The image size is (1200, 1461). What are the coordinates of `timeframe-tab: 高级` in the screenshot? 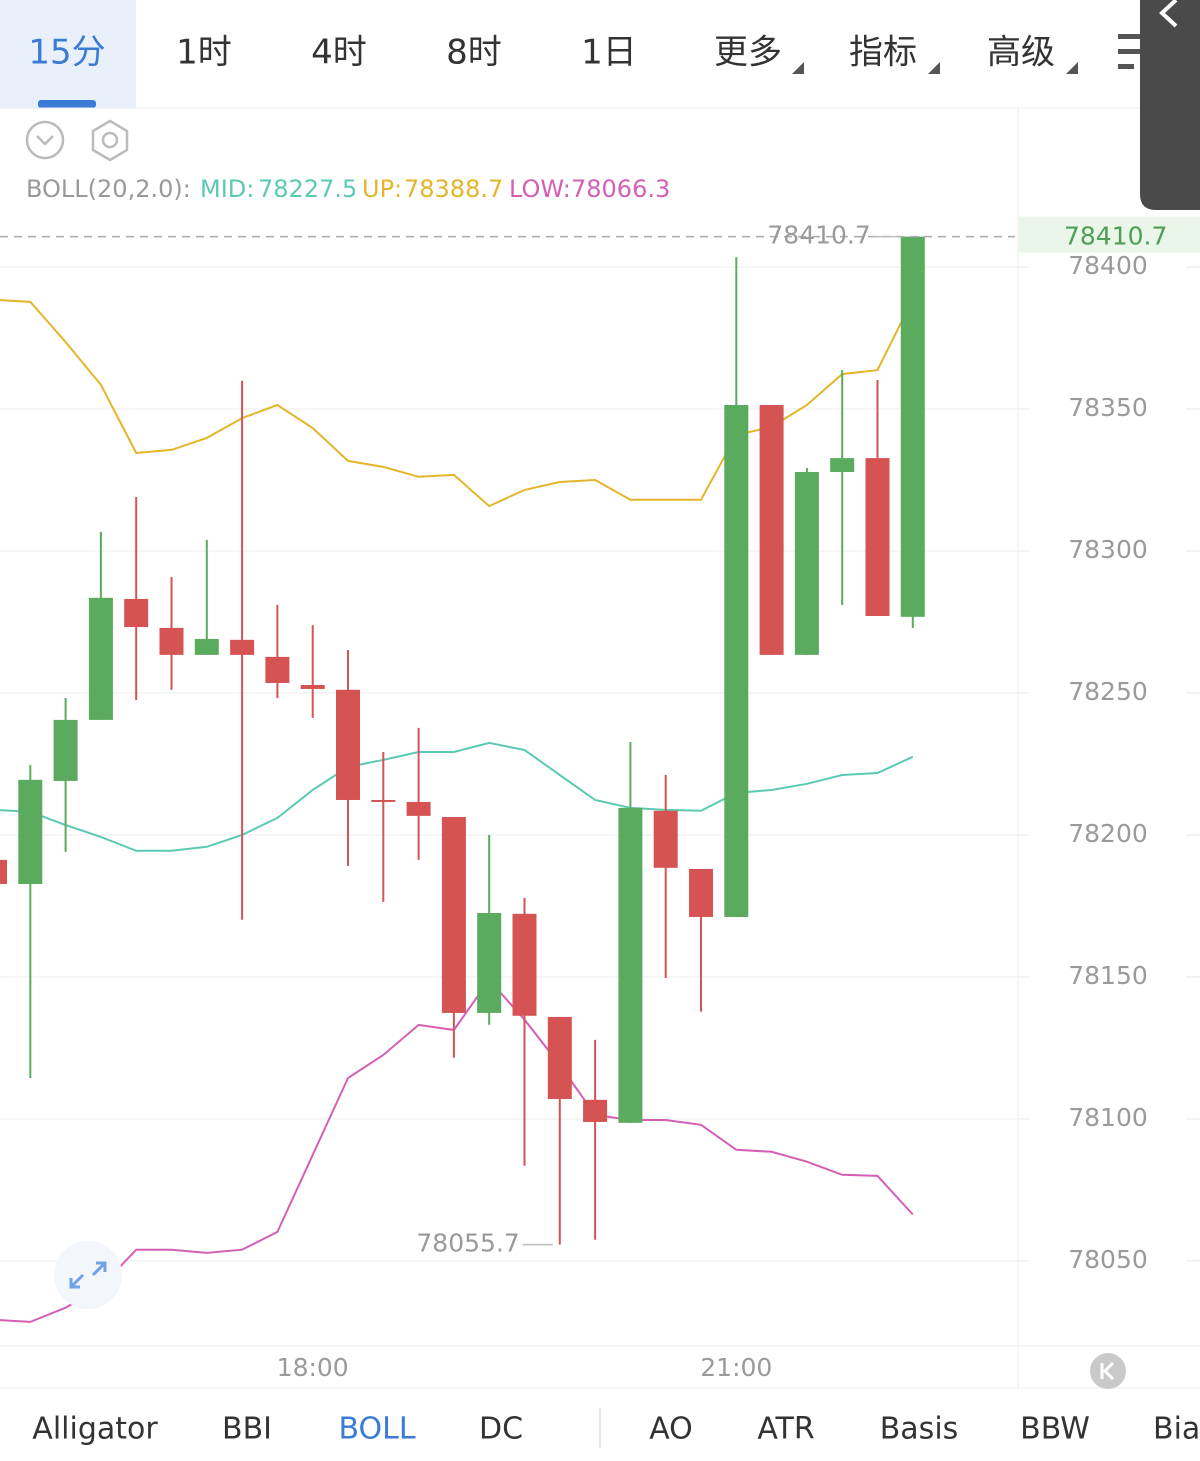 It's located at (1021, 53).